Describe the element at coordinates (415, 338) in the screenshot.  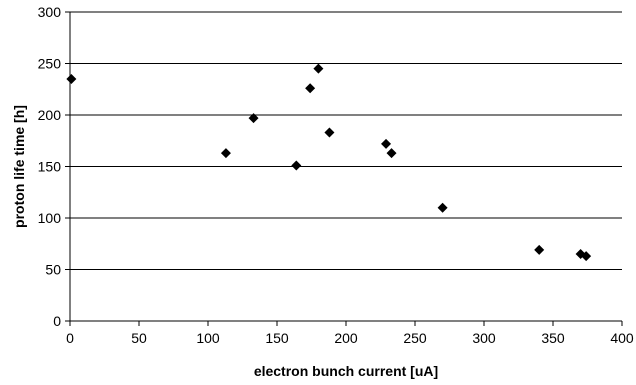
I see `x-tick-label: 250` at that location.